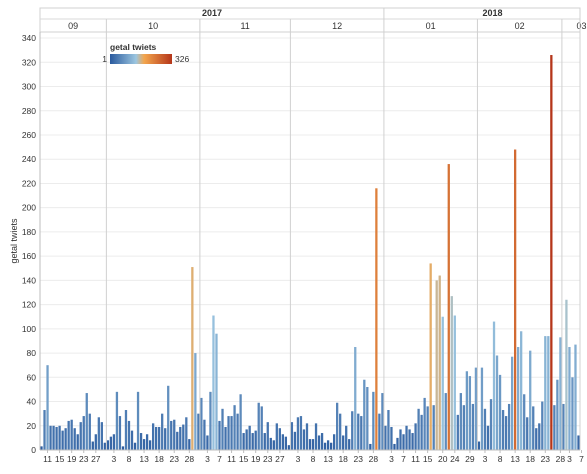 This screenshot has height=474, width=587. I want to click on month-label: 01, so click(431, 26).